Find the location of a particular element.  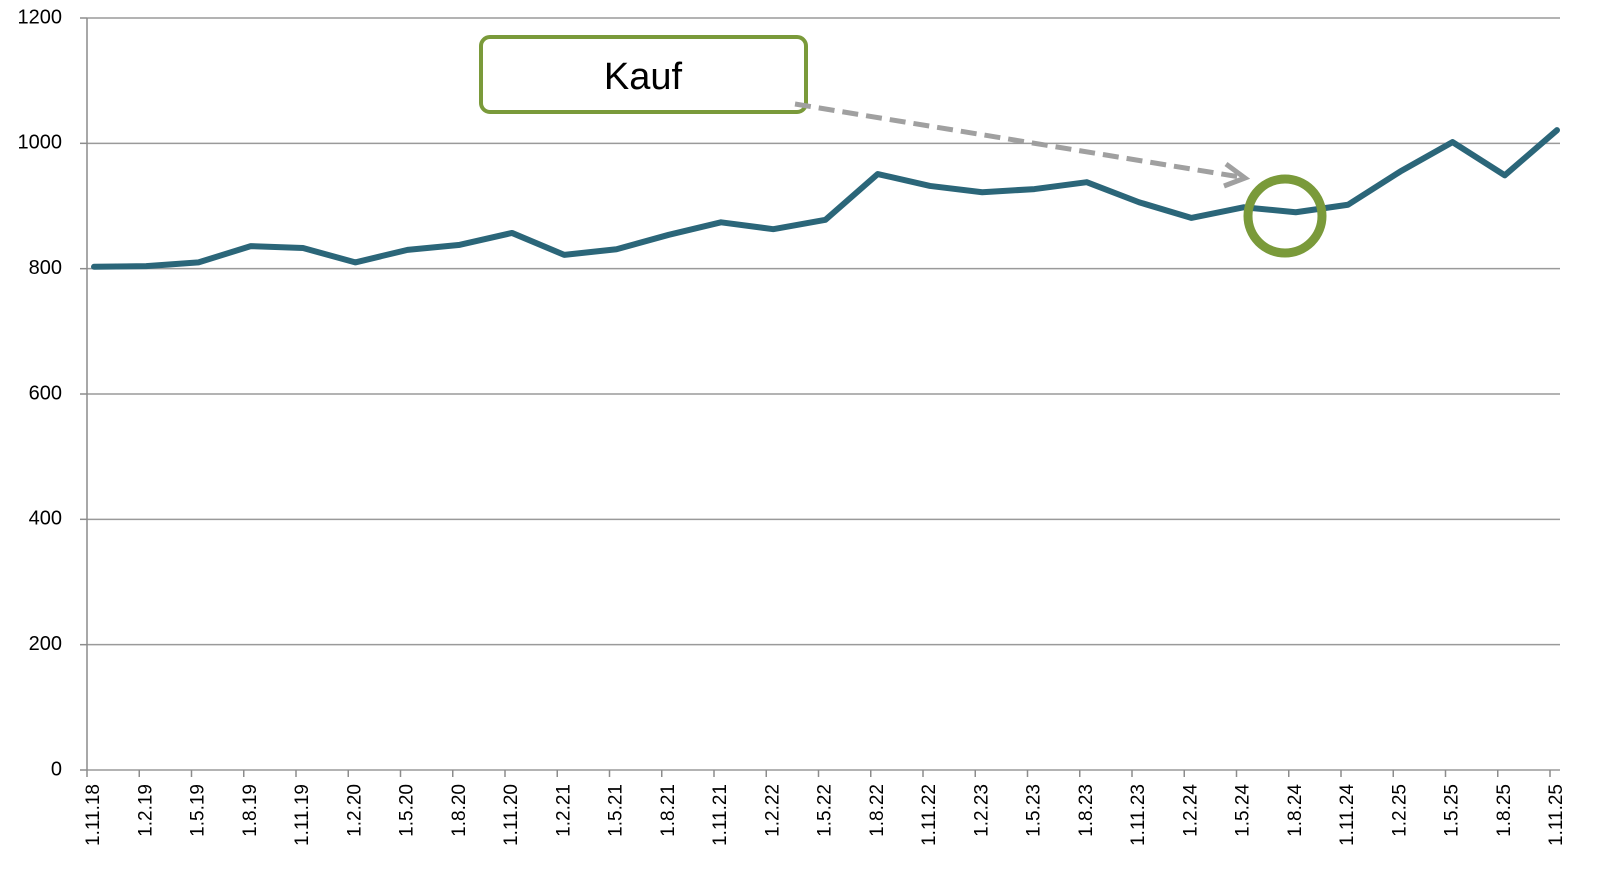

arrow-head is located at coordinates (1237, 175).